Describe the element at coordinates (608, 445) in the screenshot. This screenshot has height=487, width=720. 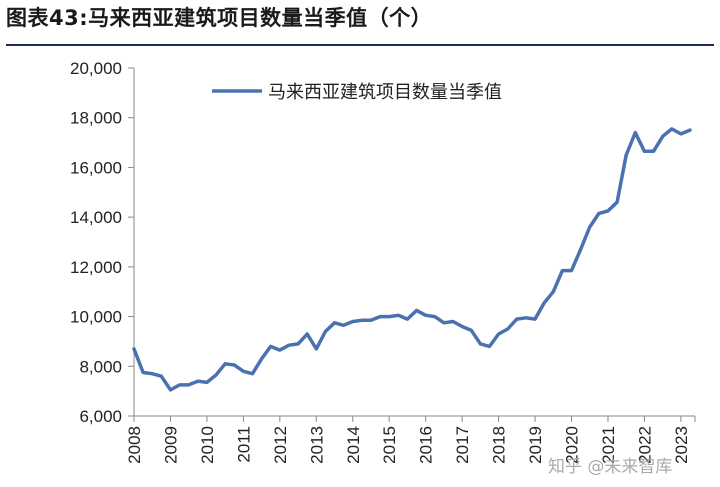
I see `x-tick-label: 2021` at that location.